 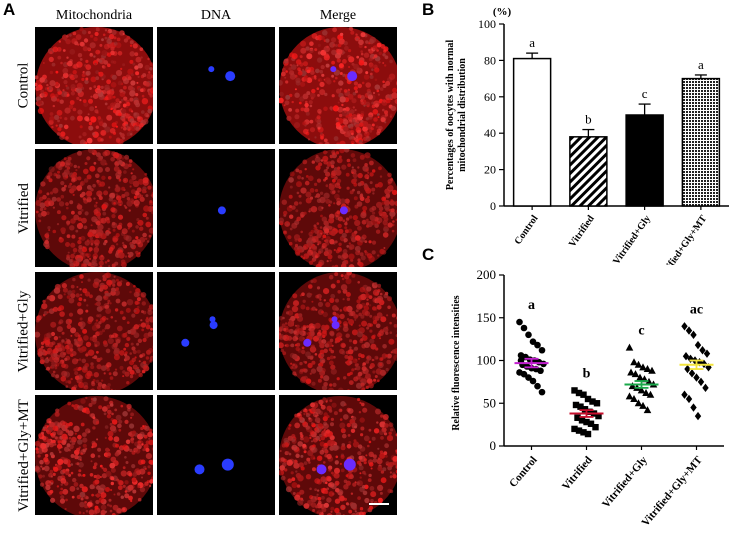 What do you see at coordinates (338, 208) in the screenshot?
I see `micrograph-vitrified-merge` at bounding box center [338, 208].